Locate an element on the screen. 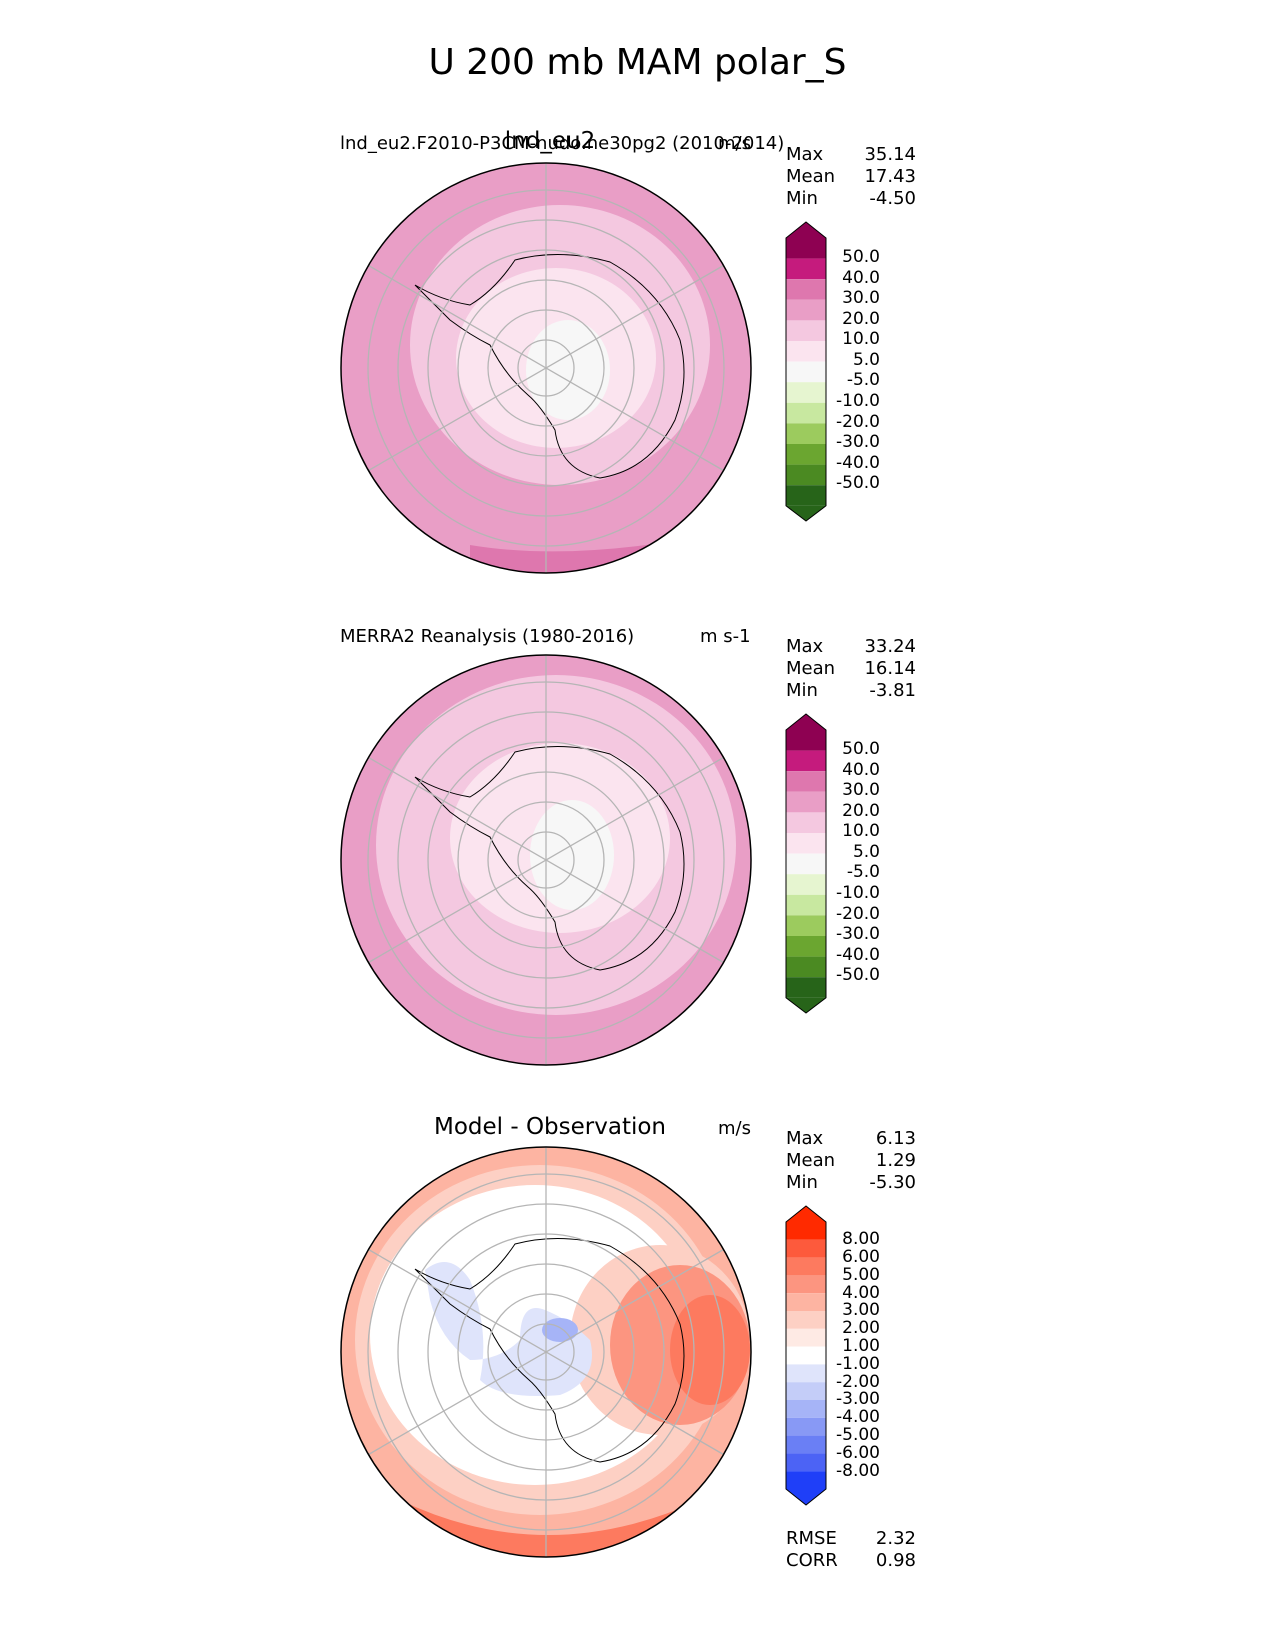 This screenshot has height=1650, width=1275. cbar-extend-min is located at coordinates (806, 513).